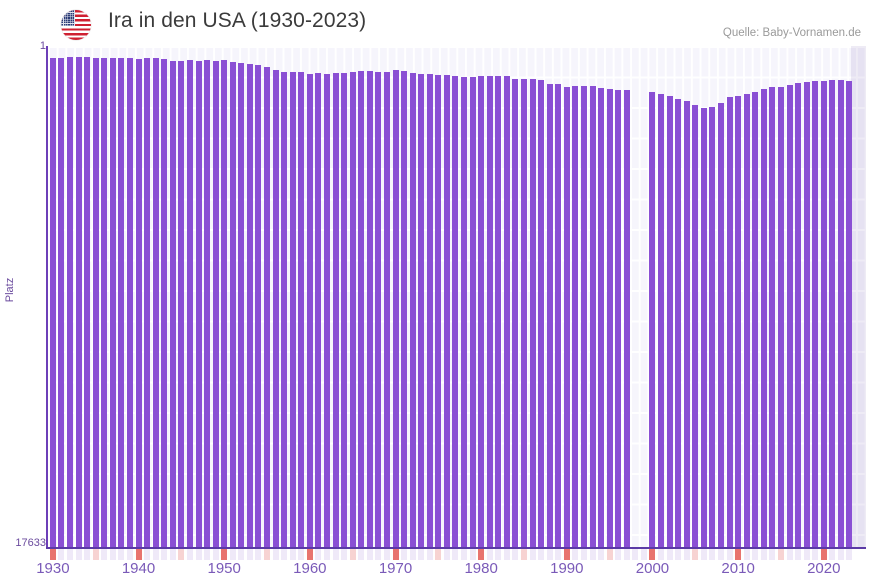  Describe the element at coordinates (53, 568) in the screenshot. I see `x-axis-tick-label: 1930` at that location.